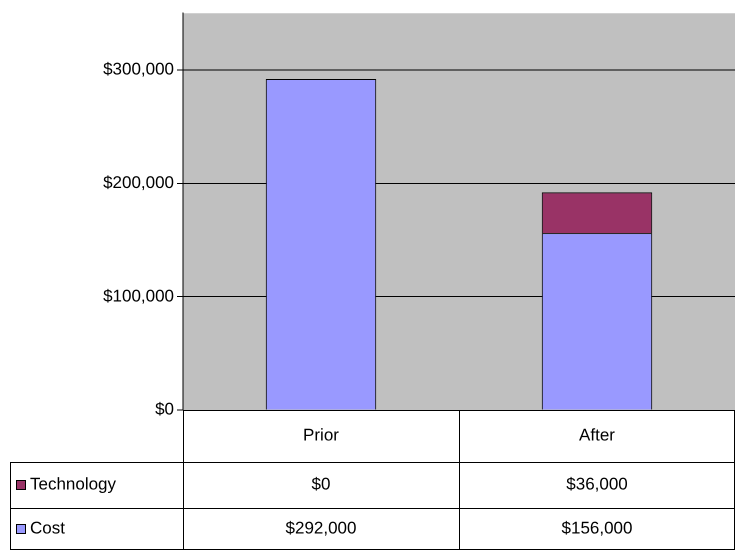  I want to click on y-tick-label: $100,000, so click(138, 296).